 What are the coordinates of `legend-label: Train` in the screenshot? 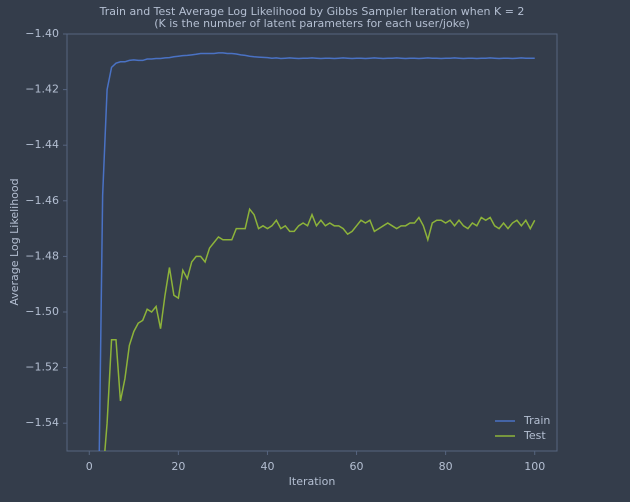 It's located at (536, 420).